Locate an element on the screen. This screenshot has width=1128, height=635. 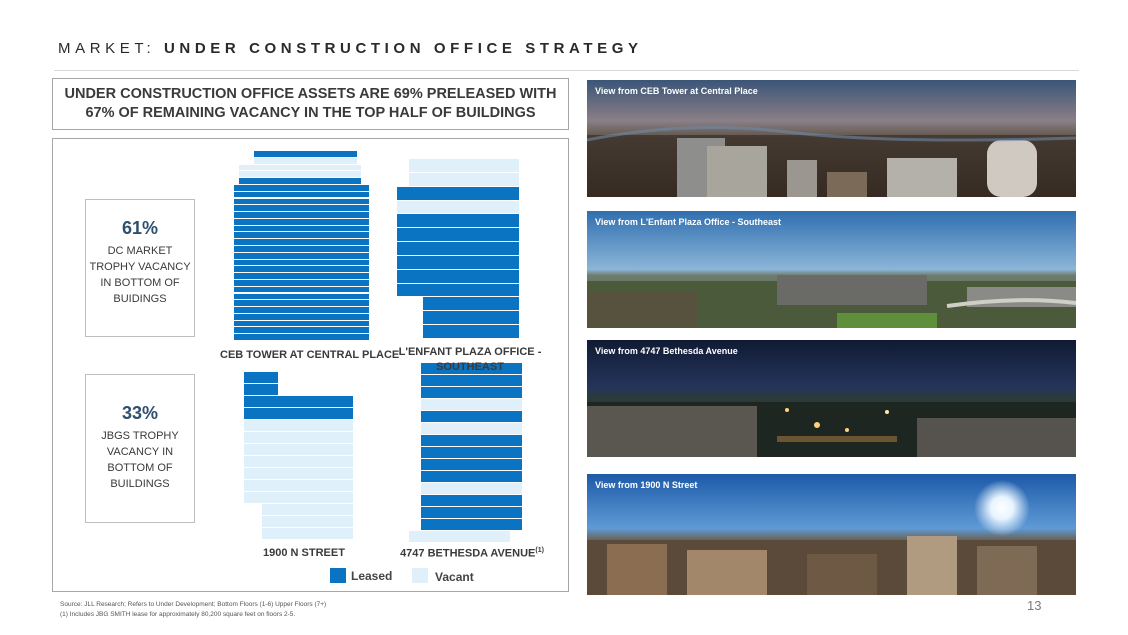
photo-bethesda-view: View from 4747 Bethesda Avenue is located at coordinates (831, 398).